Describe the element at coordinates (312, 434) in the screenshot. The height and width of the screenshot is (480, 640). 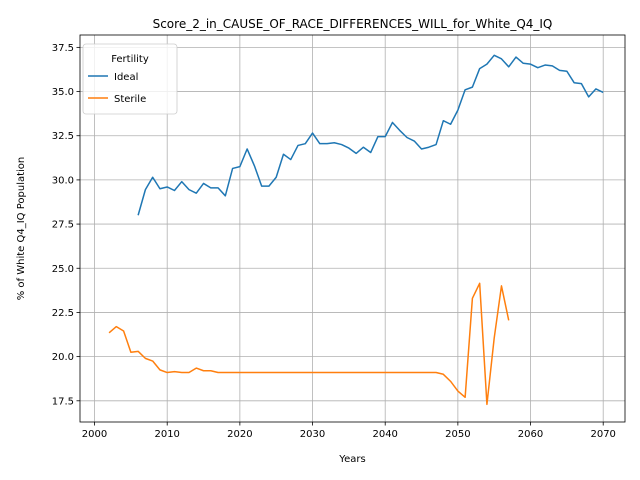
I see `x-tick-label: 2030` at that location.